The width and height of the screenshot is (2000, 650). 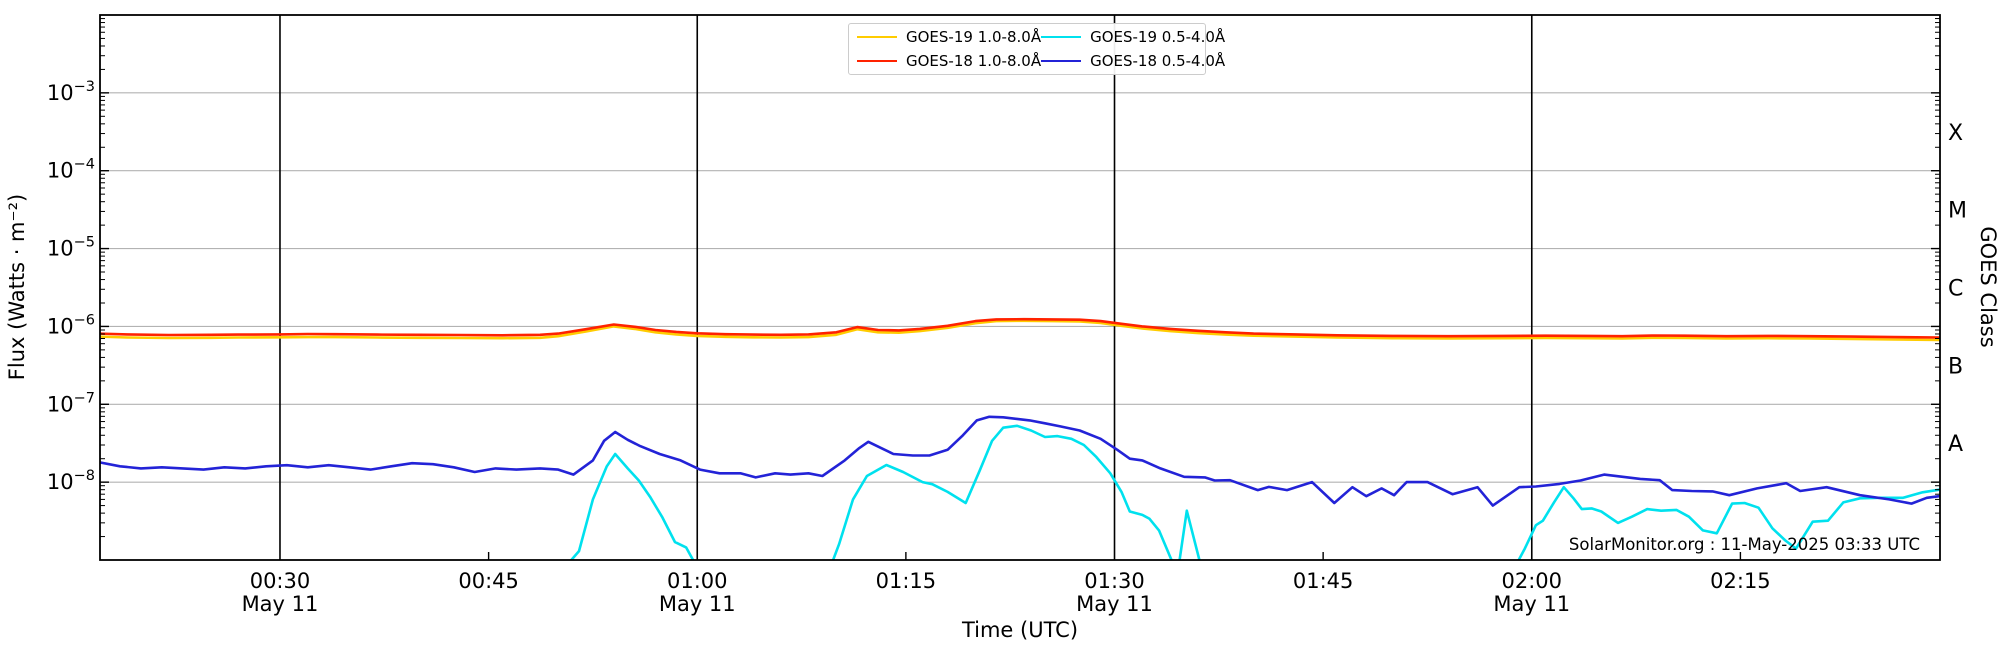 What do you see at coordinates (1020, 461) in the screenshot?
I see `series-line-goes-18-0-5-4-0-` at bounding box center [1020, 461].